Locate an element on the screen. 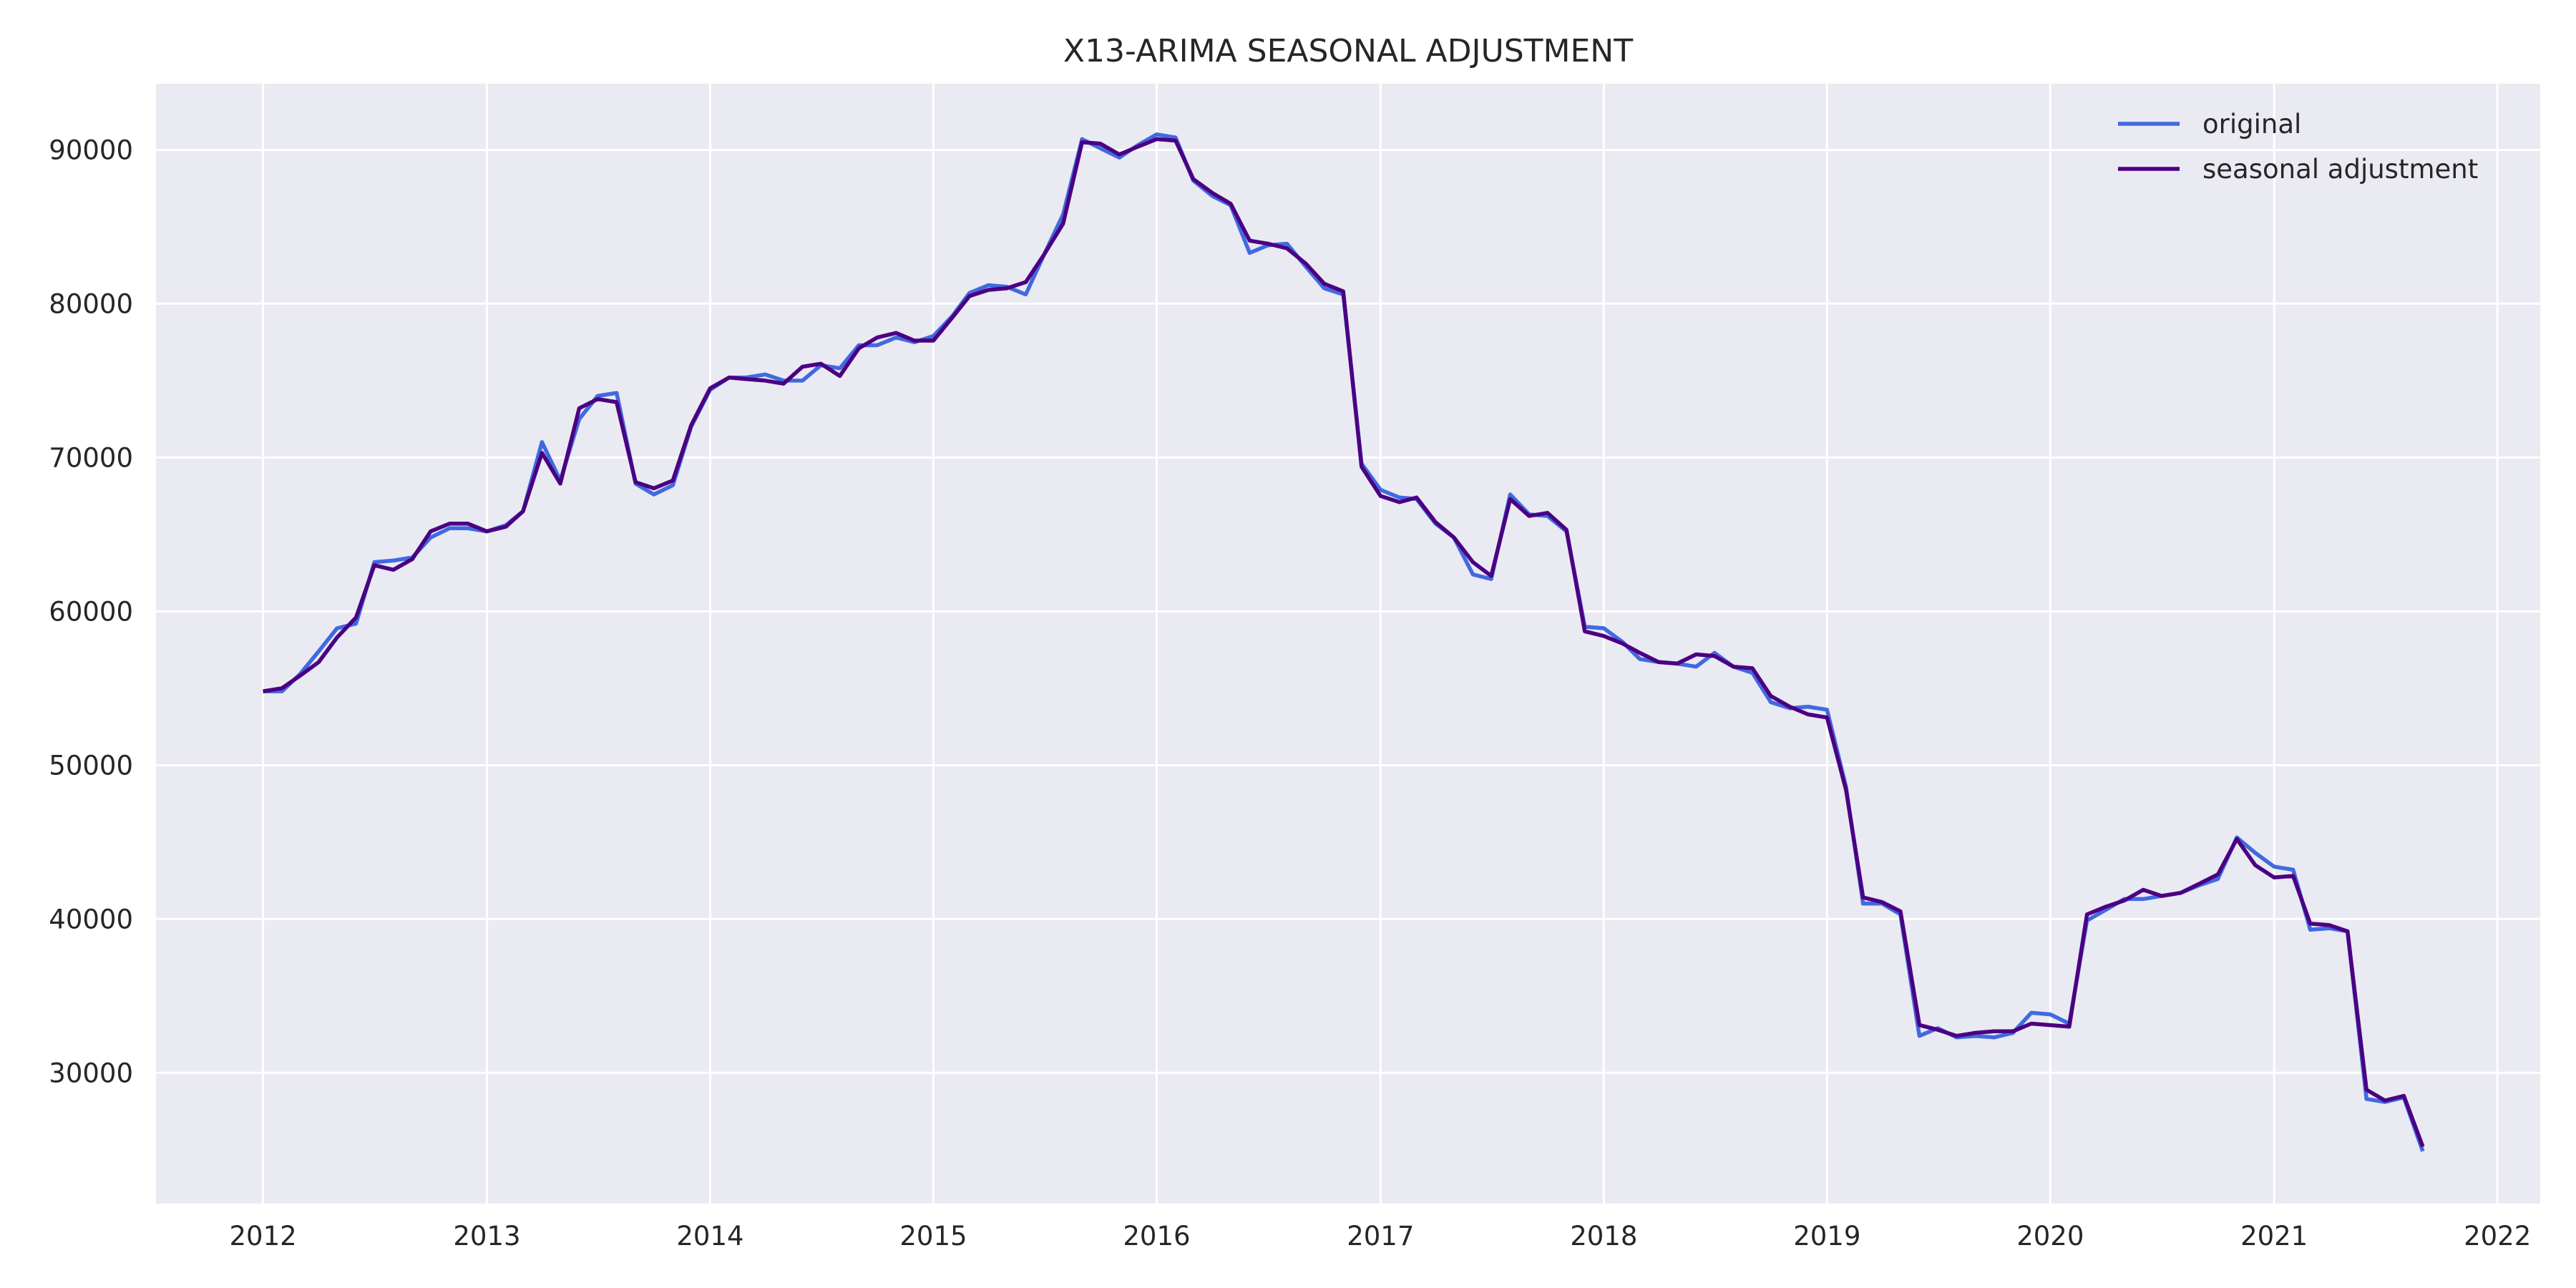  x-tick-label: 2015 is located at coordinates (933, 1236).